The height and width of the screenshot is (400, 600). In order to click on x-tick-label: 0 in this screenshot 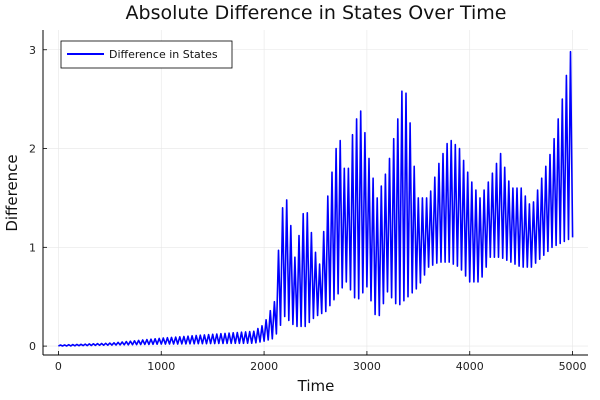, I will do `click(58, 366)`.